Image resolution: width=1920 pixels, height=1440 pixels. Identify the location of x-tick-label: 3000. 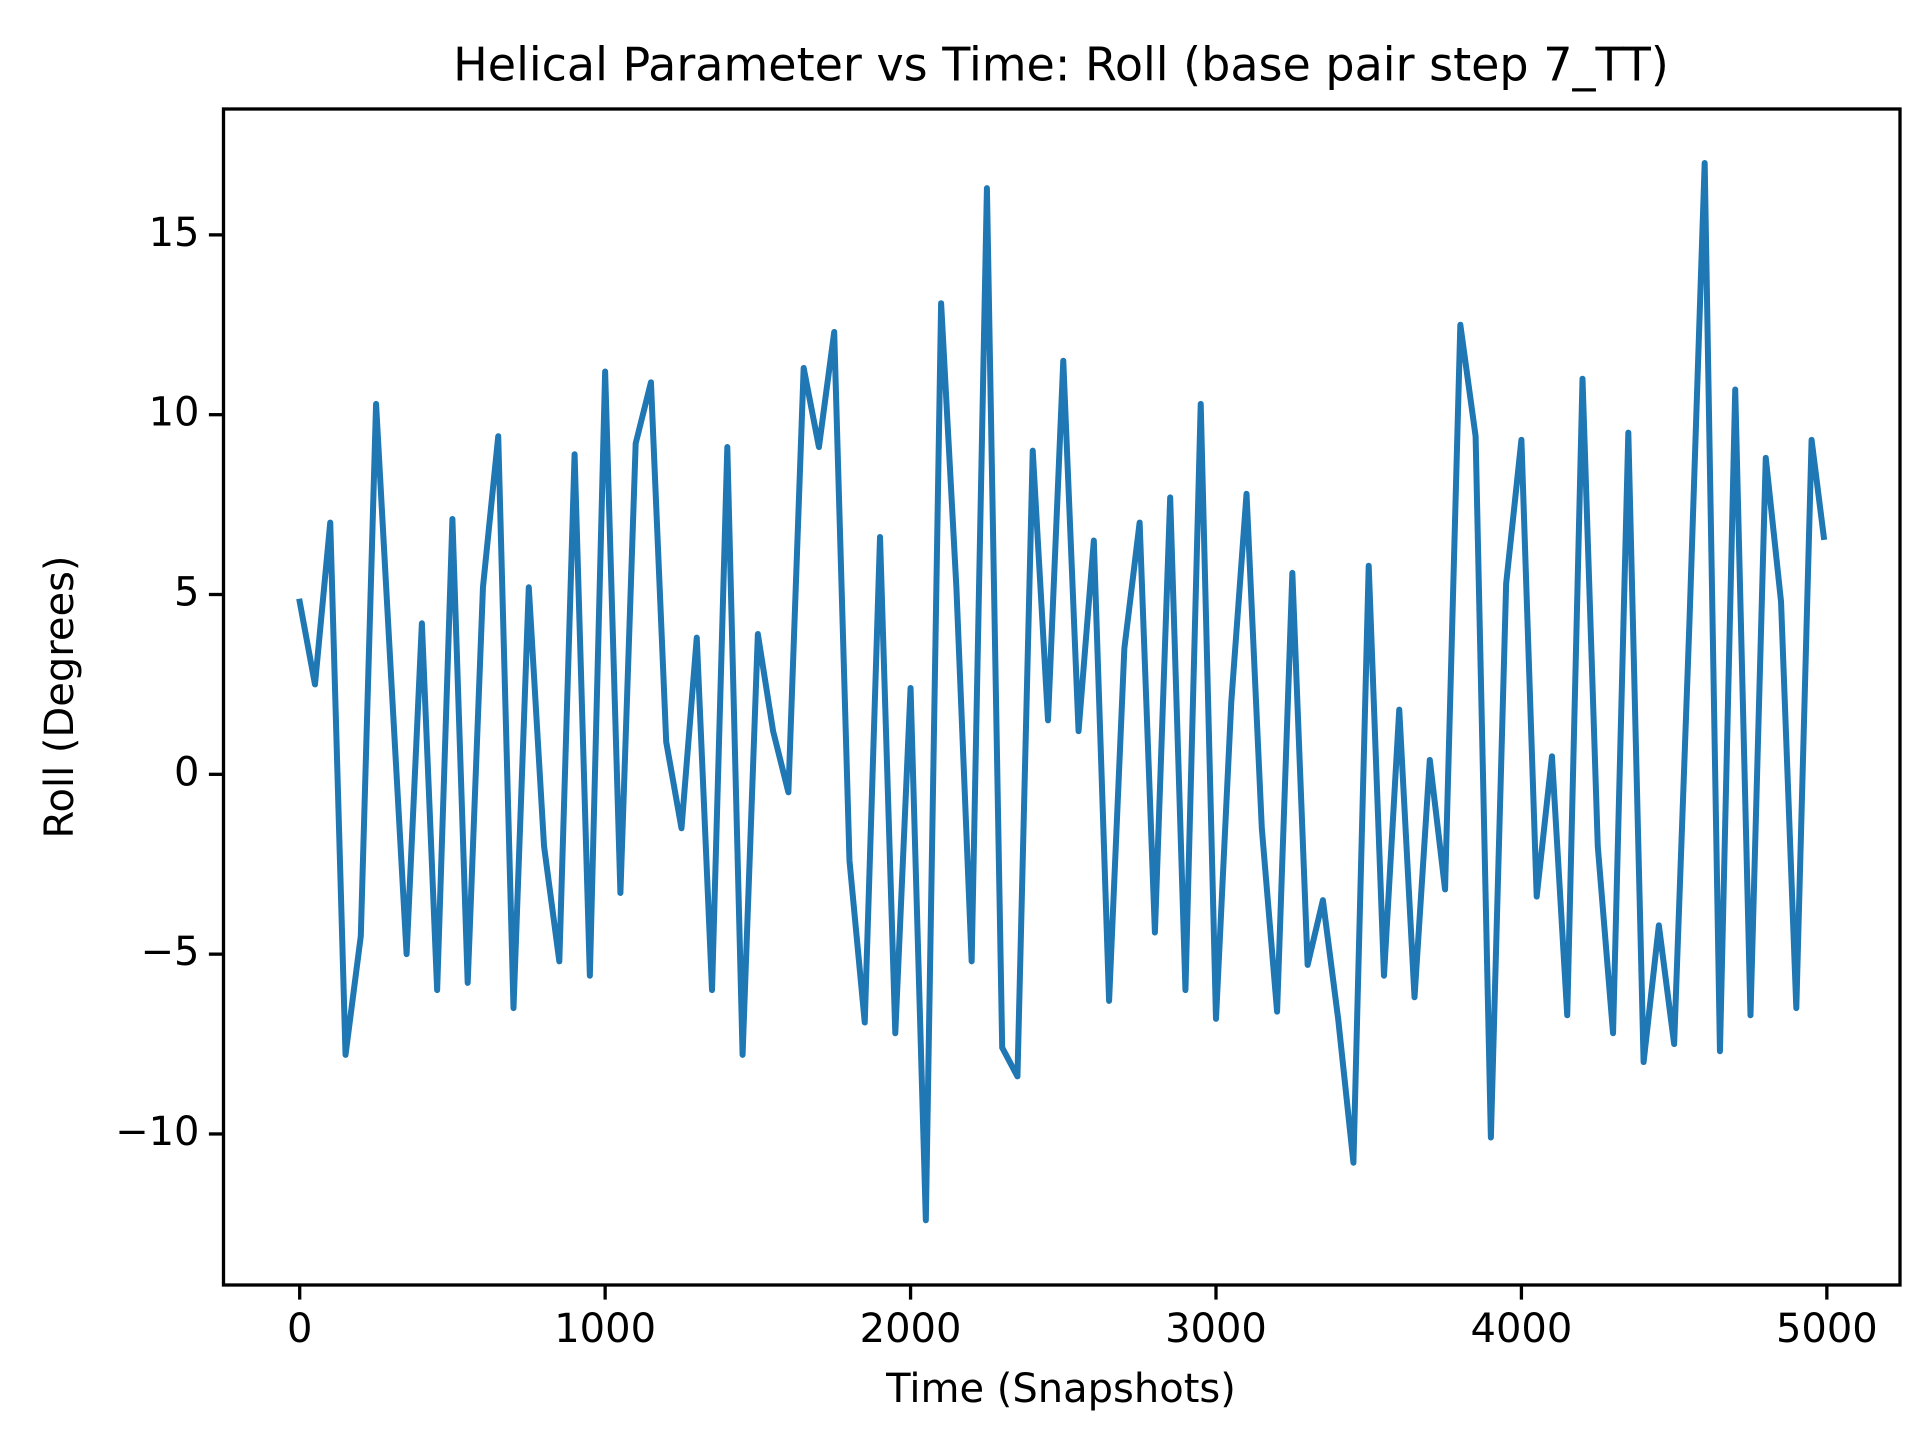
(1216, 1329).